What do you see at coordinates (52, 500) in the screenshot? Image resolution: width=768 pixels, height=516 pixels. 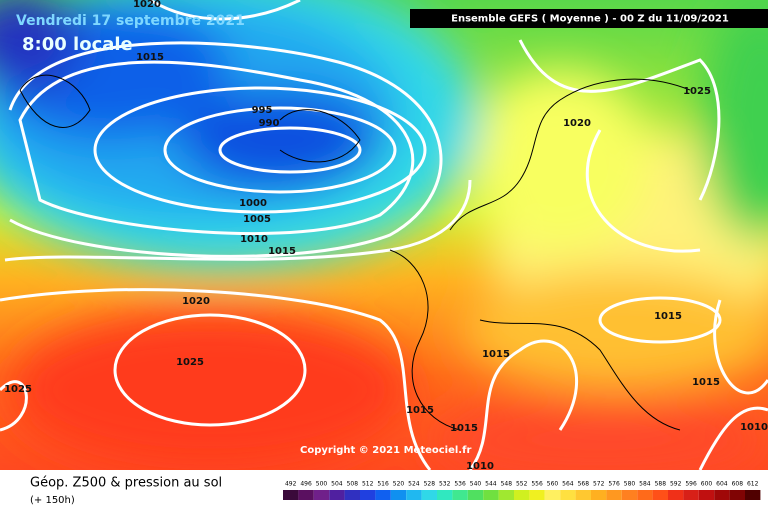 I see `forecast-lead: (+ 150h)` at bounding box center [52, 500].